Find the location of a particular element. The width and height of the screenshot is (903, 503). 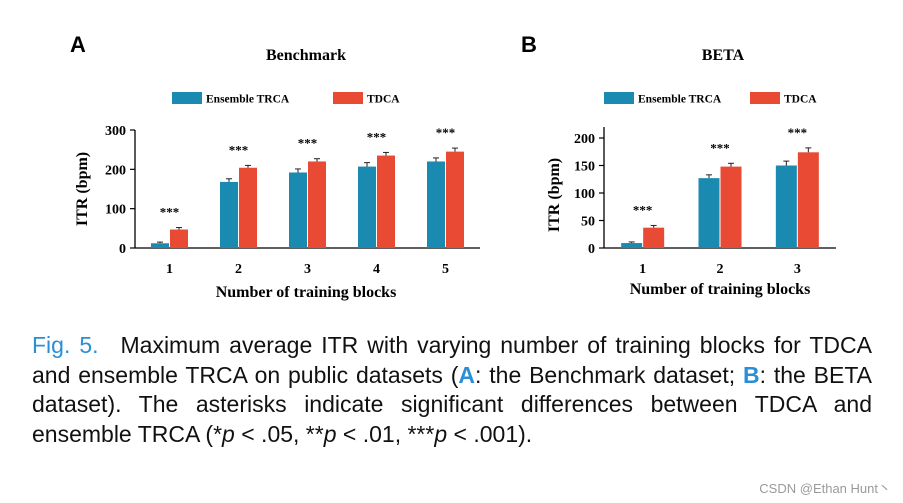

caption-text-5: < .01, *** is located at coordinates (385, 433).